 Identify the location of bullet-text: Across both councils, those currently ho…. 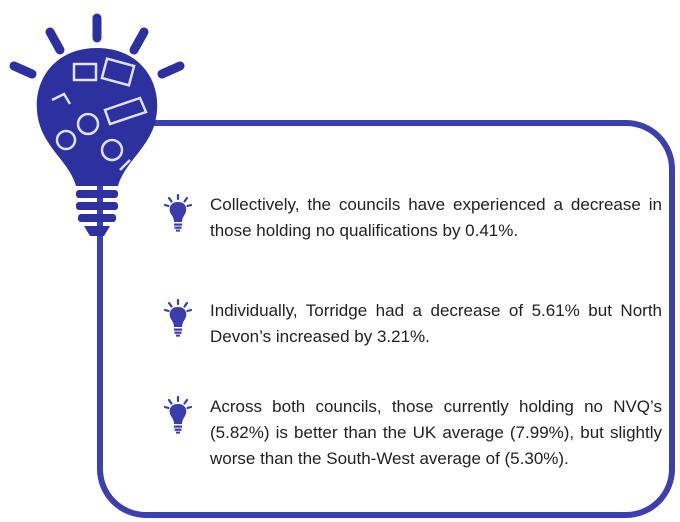
(436, 432).